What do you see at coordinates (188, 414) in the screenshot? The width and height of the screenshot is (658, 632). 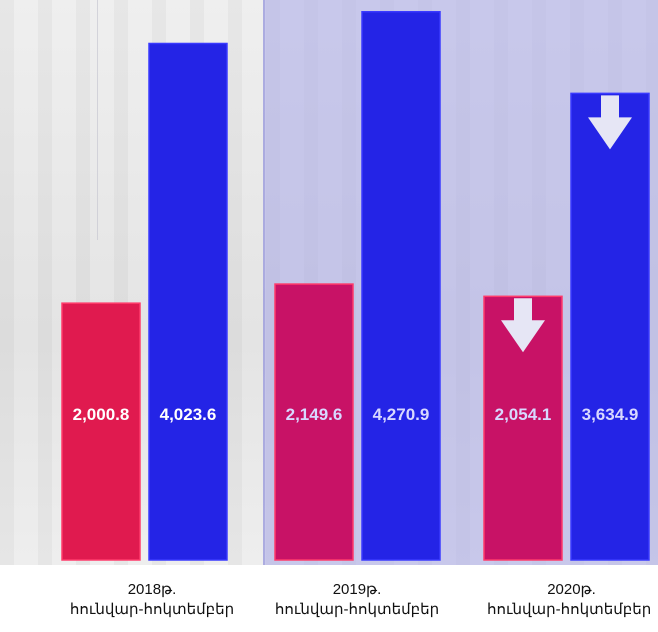 I see `data-label: 4,023.6` at bounding box center [188, 414].